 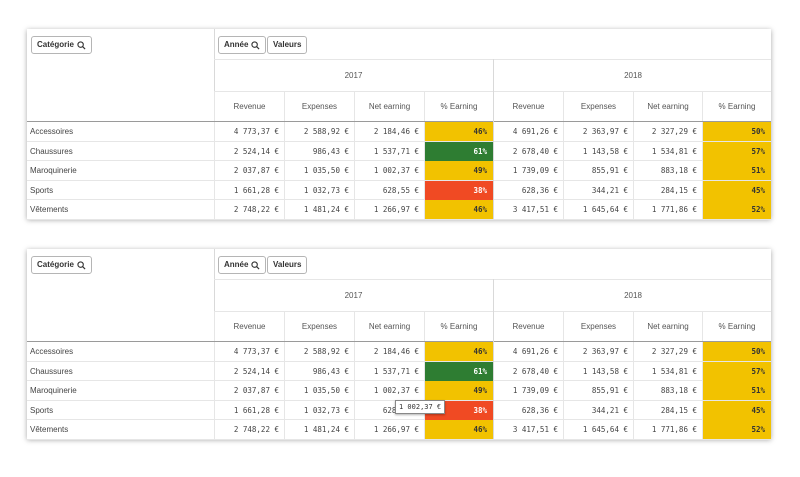 What do you see at coordinates (319, 351) in the screenshot?
I see `cell-expenses-2017: 2 588,92 €` at bounding box center [319, 351].